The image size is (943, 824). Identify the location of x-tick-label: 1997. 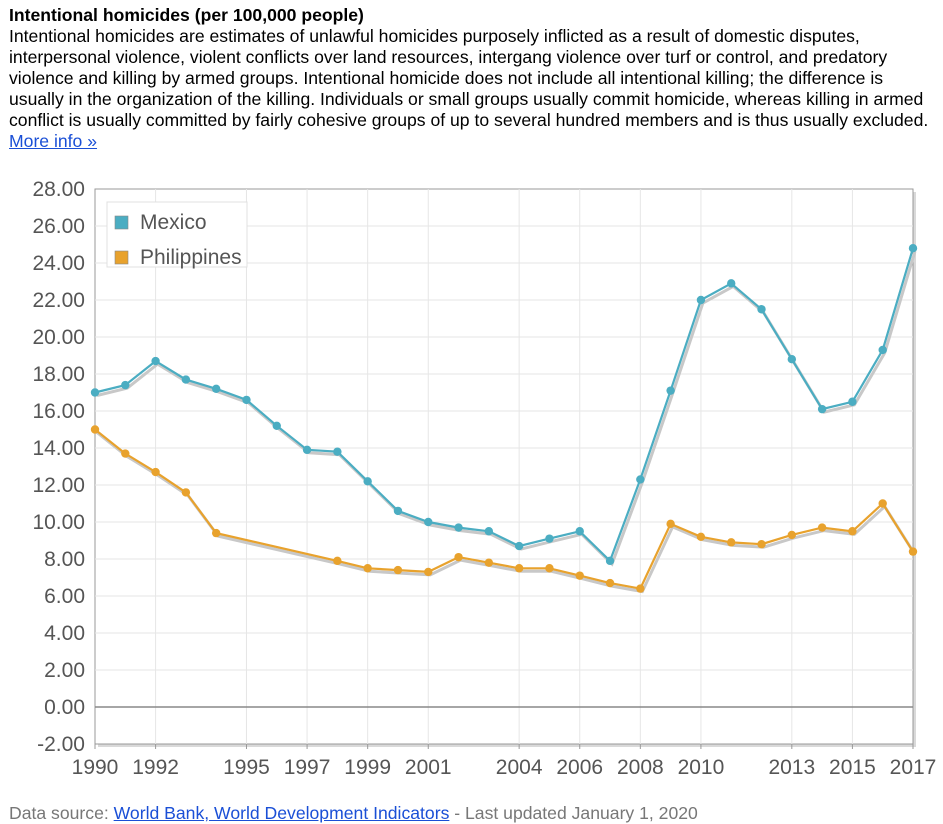
(307, 767).